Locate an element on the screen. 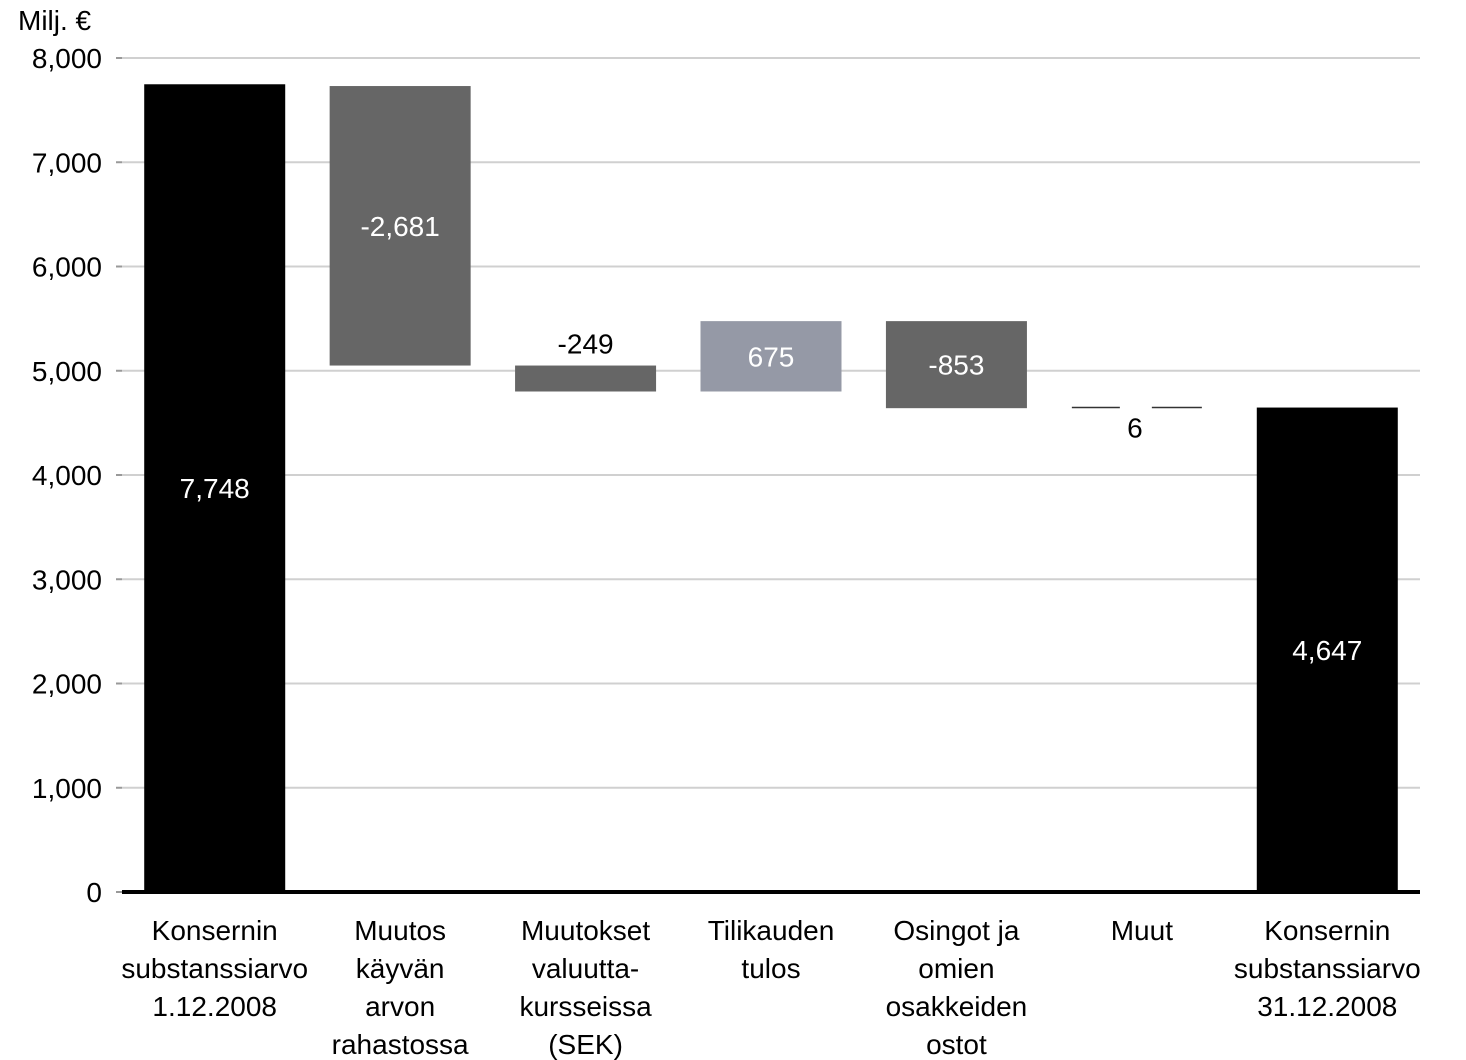 Image resolution: width=1466 pixels, height=1060 pixels. category-label-line: rahastossa is located at coordinates (400, 1044).